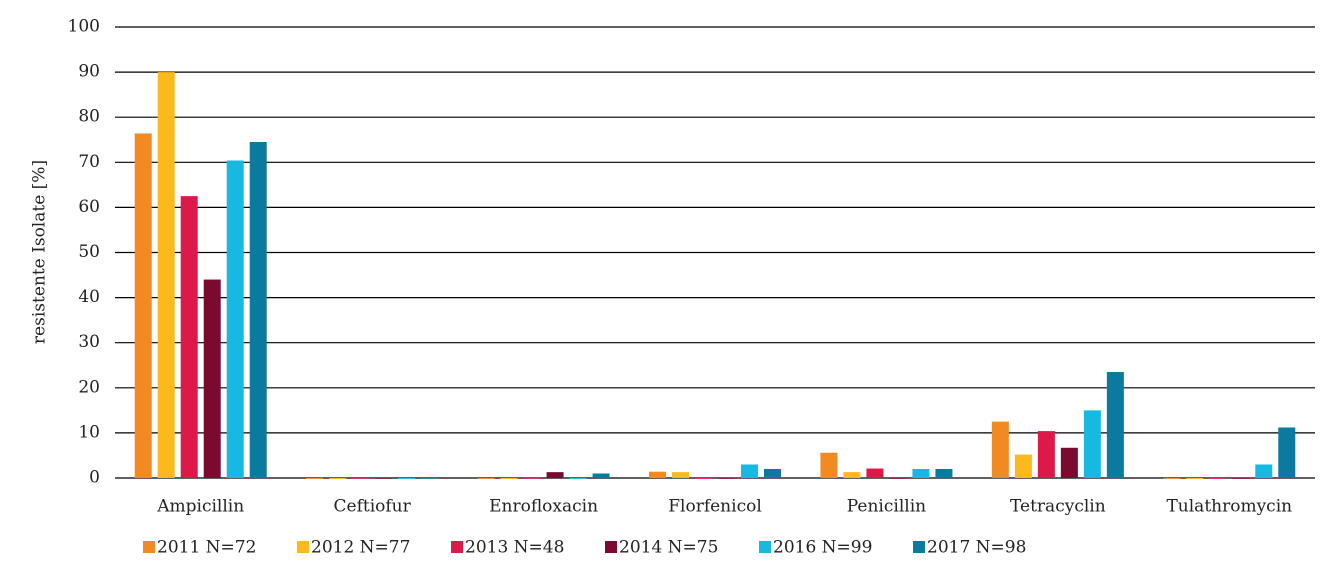 This screenshot has width=1323, height=583. Describe the element at coordinates (89, 387) in the screenshot. I see `y-tick-label: 20` at that location.